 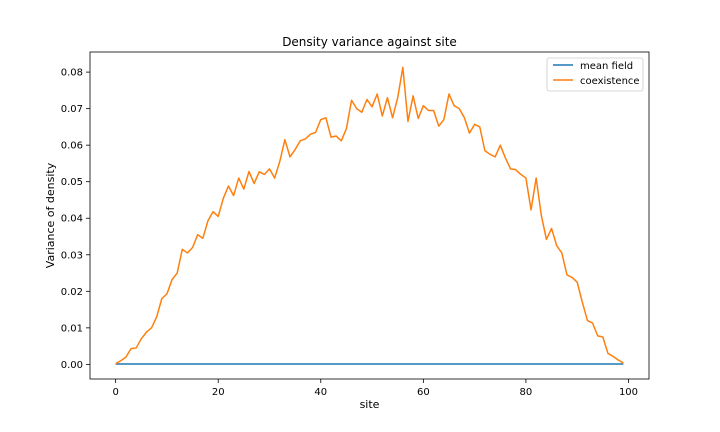 I want to click on legend-box, so click(x=595, y=74).